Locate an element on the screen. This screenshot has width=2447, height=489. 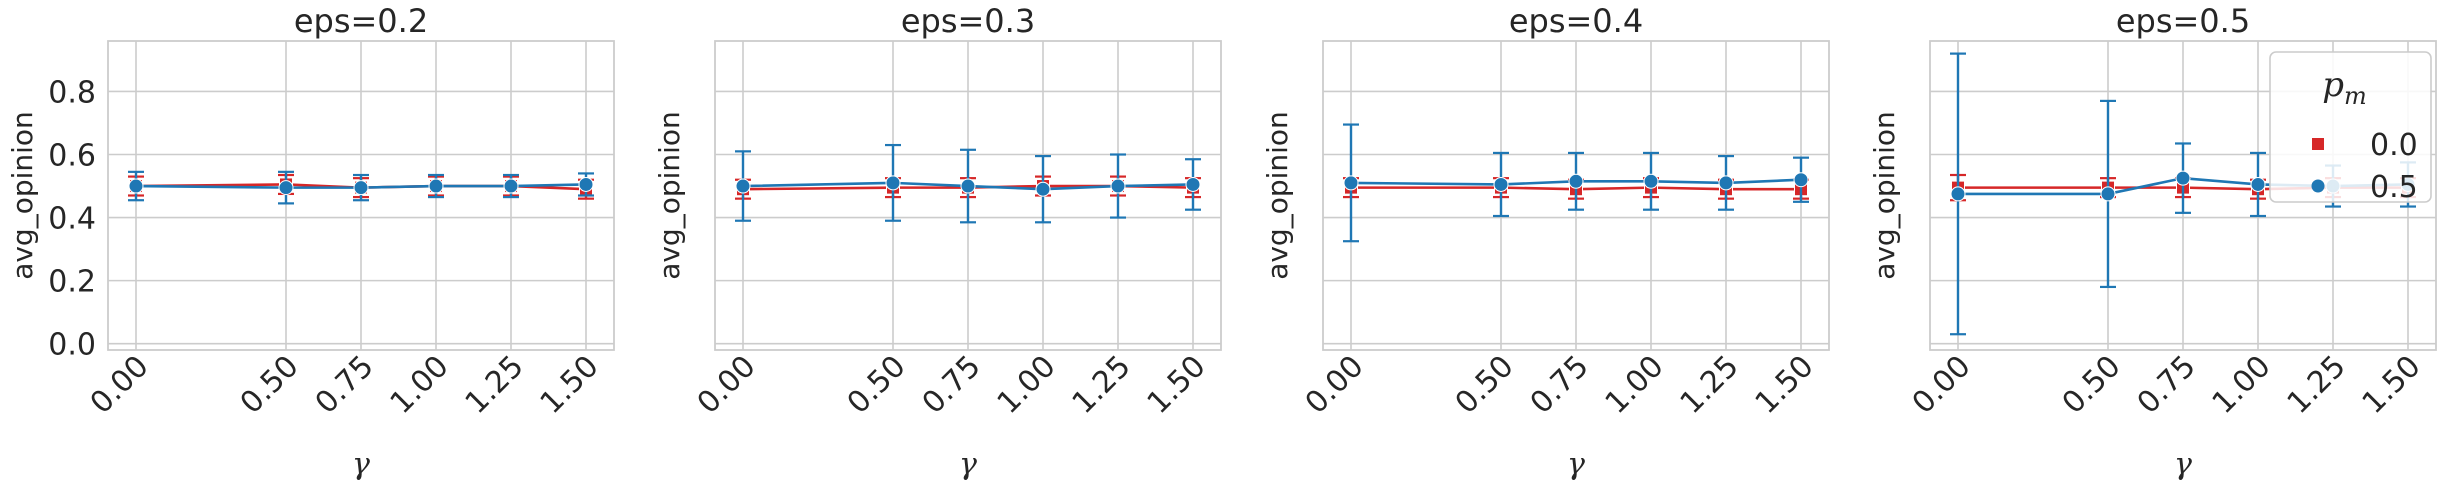
chart-title: eps=0.2 is located at coordinates (361, 21).